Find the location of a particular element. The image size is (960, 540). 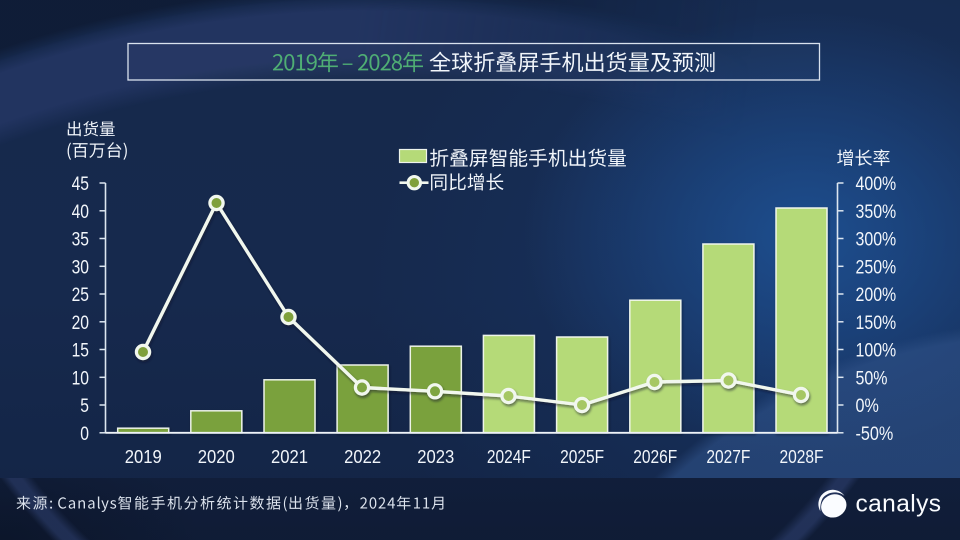

svg-text: 2022 is located at coordinates (362, 456).